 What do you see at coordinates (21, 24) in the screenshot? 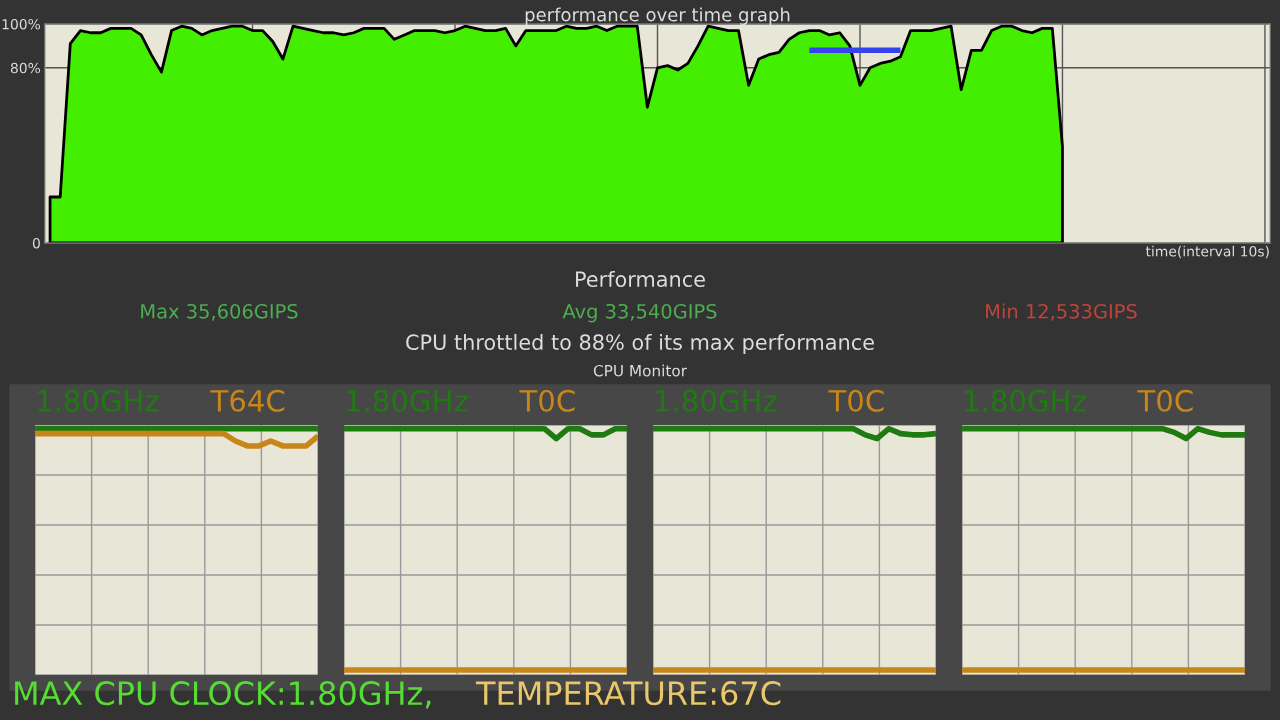
I see `y-tick-label: 100%` at bounding box center [21, 24].